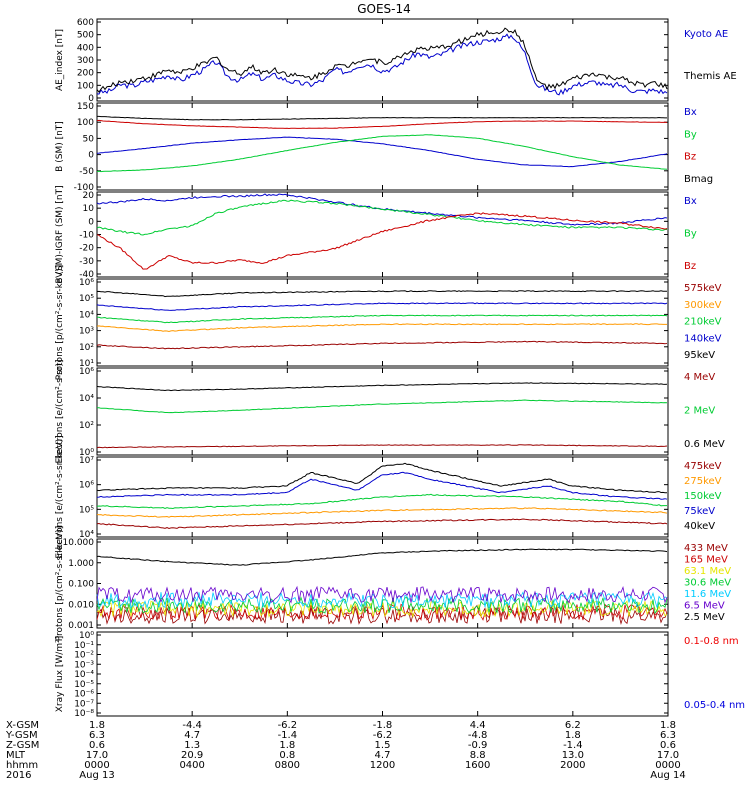  What do you see at coordinates (381, 217) in the screenshot?
I see `series-line-By` at bounding box center [381, 217].